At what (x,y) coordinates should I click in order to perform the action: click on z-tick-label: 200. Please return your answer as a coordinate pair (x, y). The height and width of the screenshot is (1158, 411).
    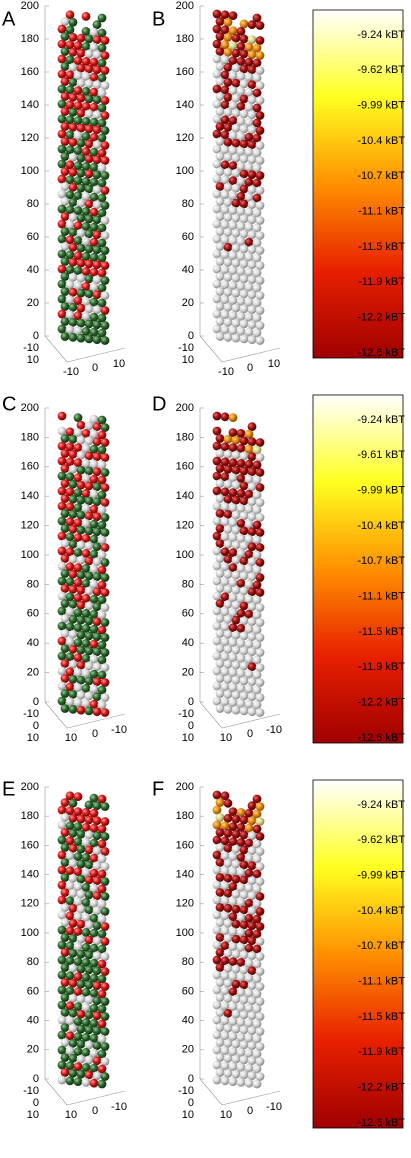
    Looking at the image, I should click on (185, 408).